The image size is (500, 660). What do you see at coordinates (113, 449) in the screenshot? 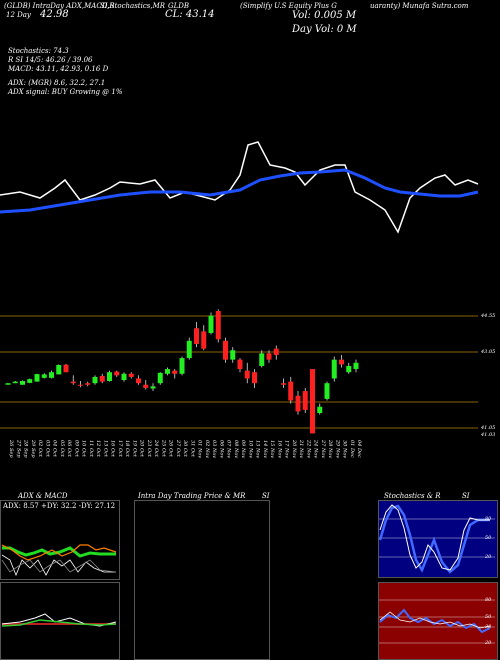
I see `date-tick-label: 16 Oct` at bounding box center [113, 449].